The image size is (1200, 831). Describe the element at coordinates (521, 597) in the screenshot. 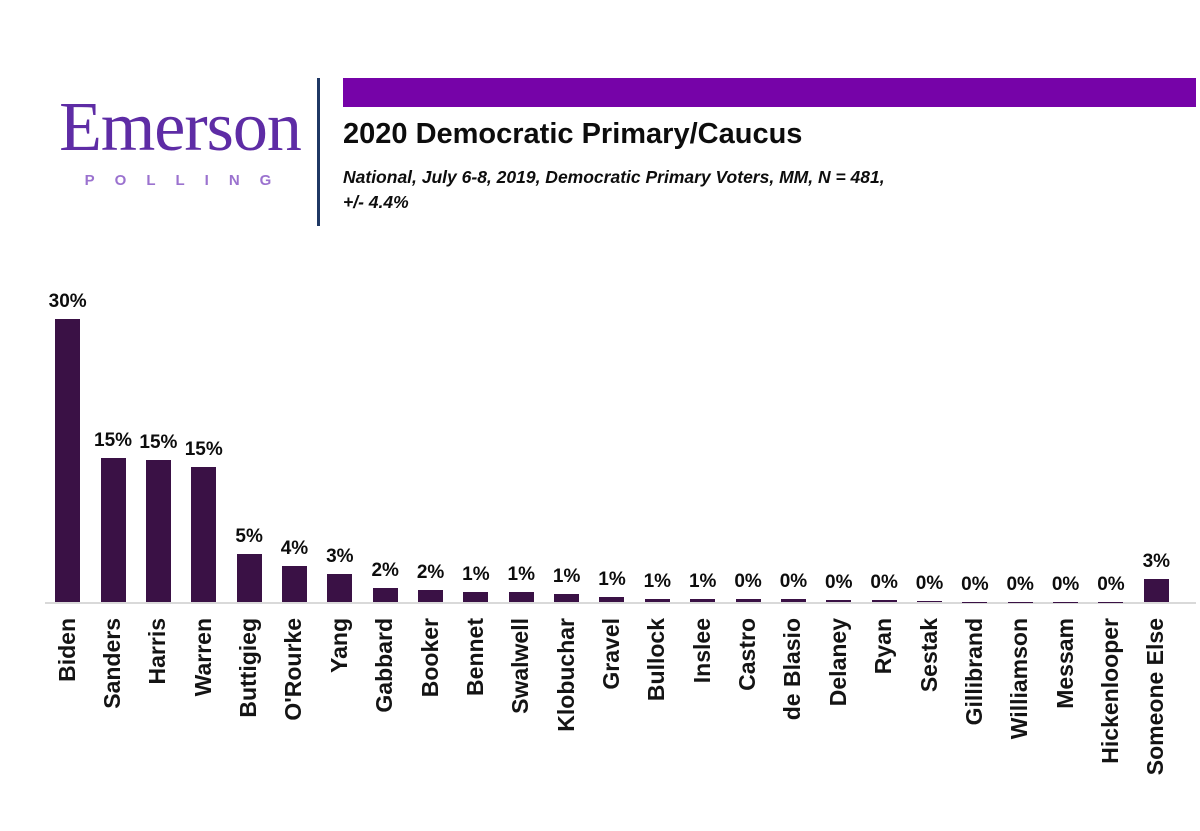

I see `bar-swalwell` at that location.